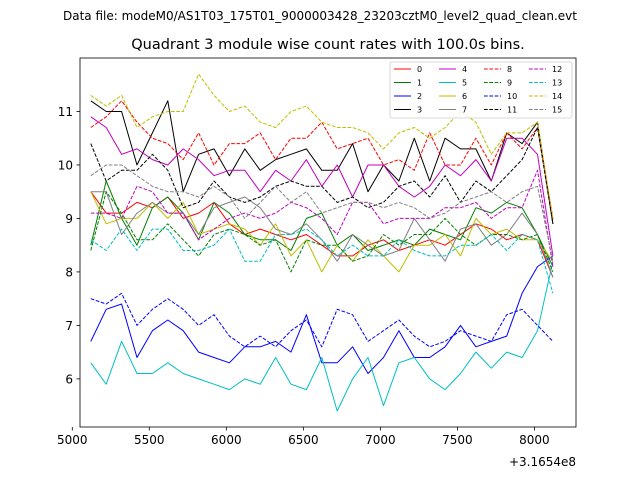 The width and height of the screenshot is (640, 480). Describe the element at coordinates (419, 96) in the screenshot. I see `legend-label-2: 2` at that location.